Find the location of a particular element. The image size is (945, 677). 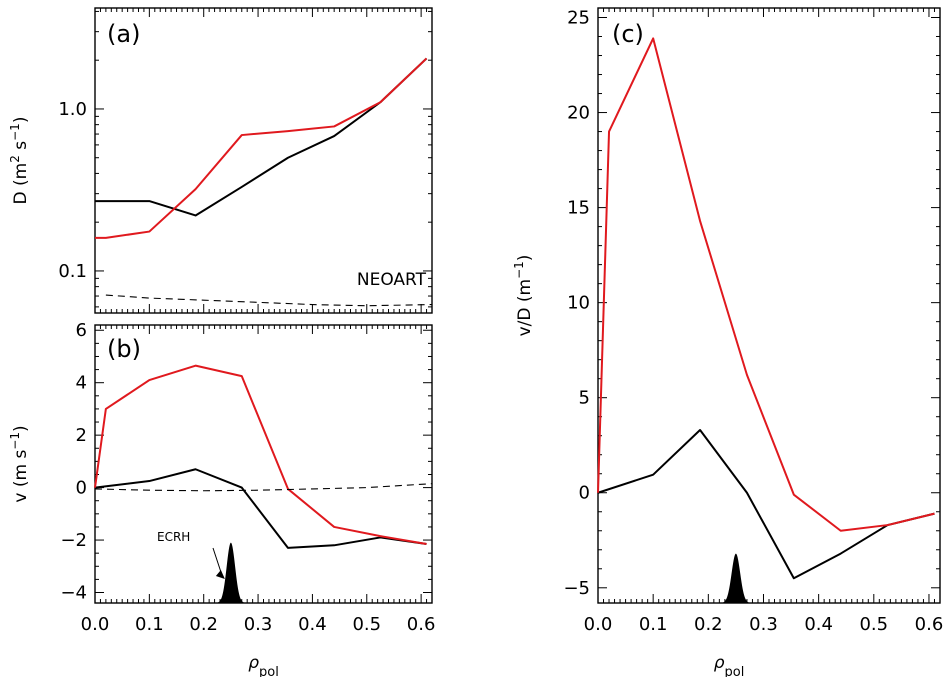

y-tick-label: 0.1 is located at coordinates (72, 271).